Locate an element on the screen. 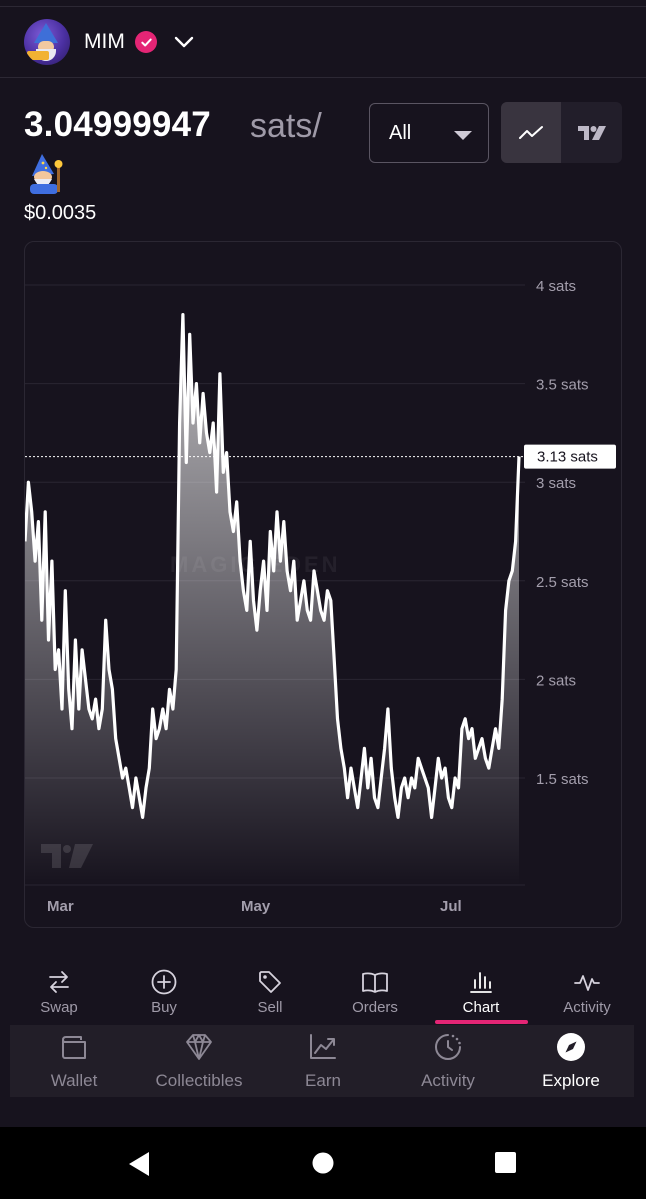 This screenshot has height=1199, width=646. recents-icon is located at coordinates (506, 1163).